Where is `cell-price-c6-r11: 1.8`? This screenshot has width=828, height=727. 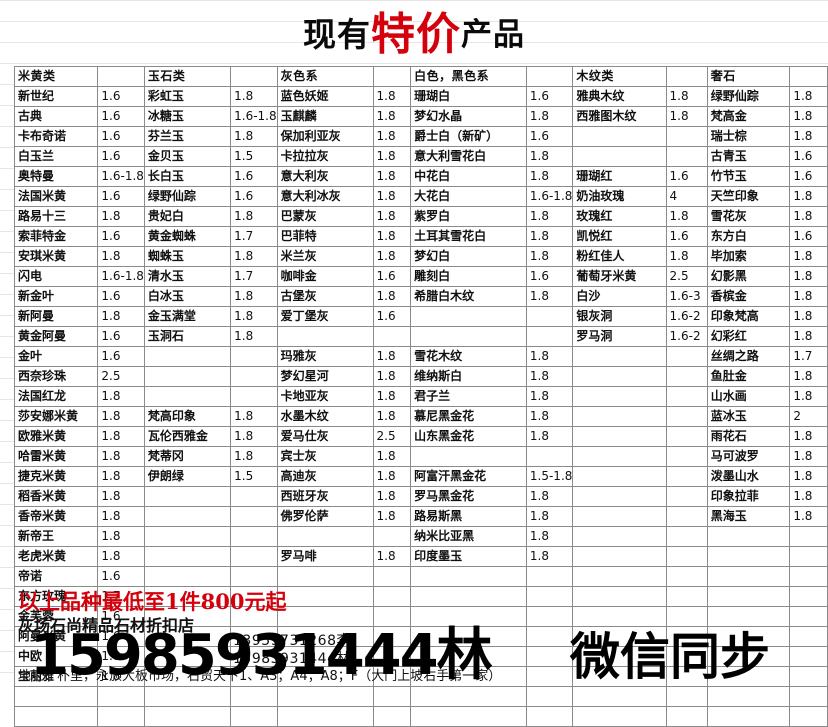 cell-price-c6-r11: 1.8 is located at coordinates (808, 296).